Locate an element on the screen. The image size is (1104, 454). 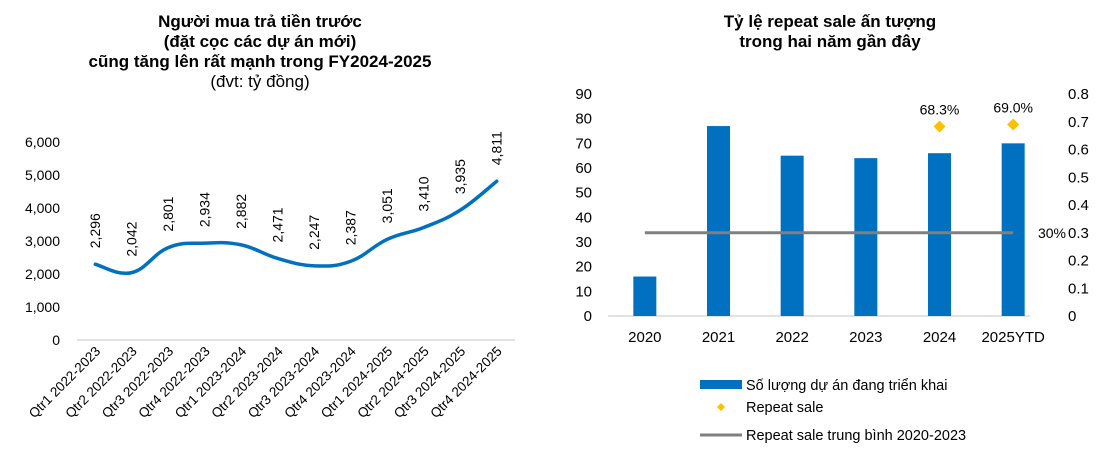
bar-2022 is located at coordinates (792, 235).